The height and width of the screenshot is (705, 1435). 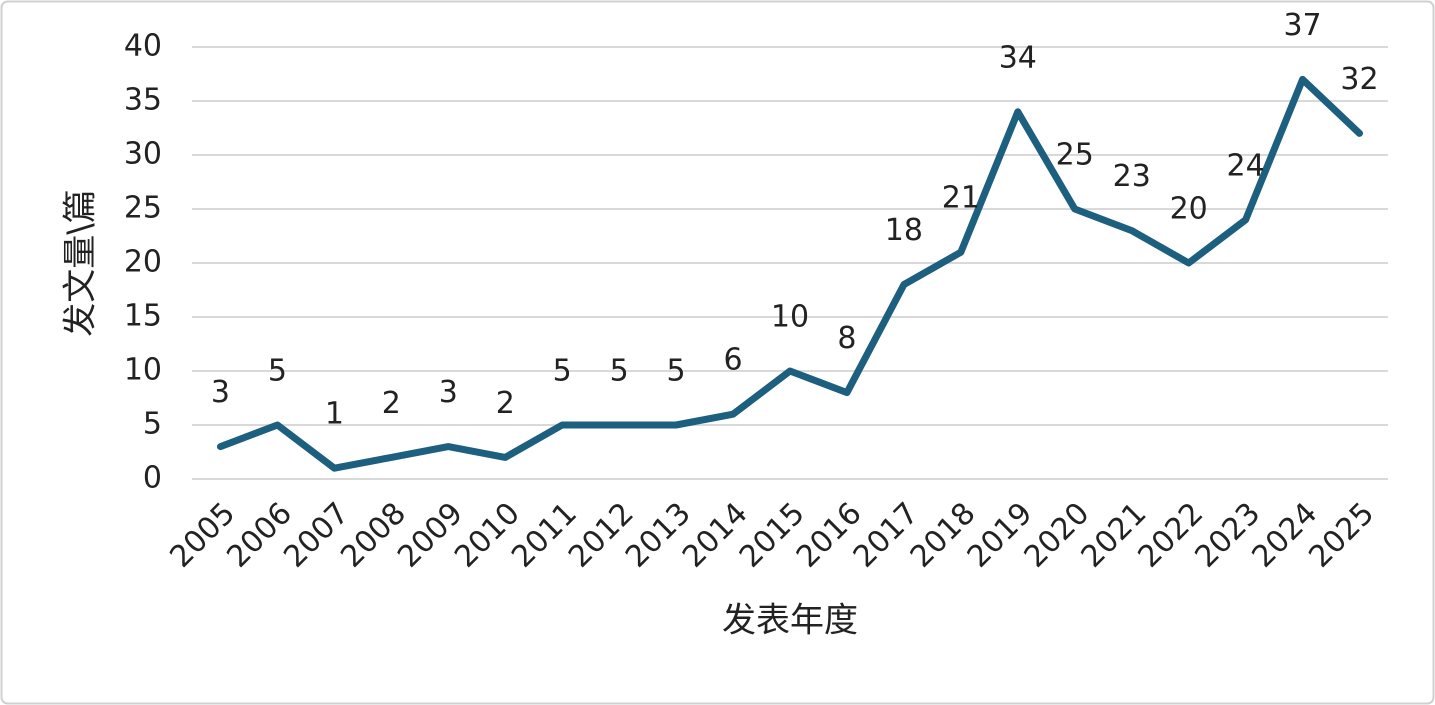 What do you see at coordinates (1018, 57) in the screenshot?
I see `data-label: 34` at bounding box center [1018, 57].